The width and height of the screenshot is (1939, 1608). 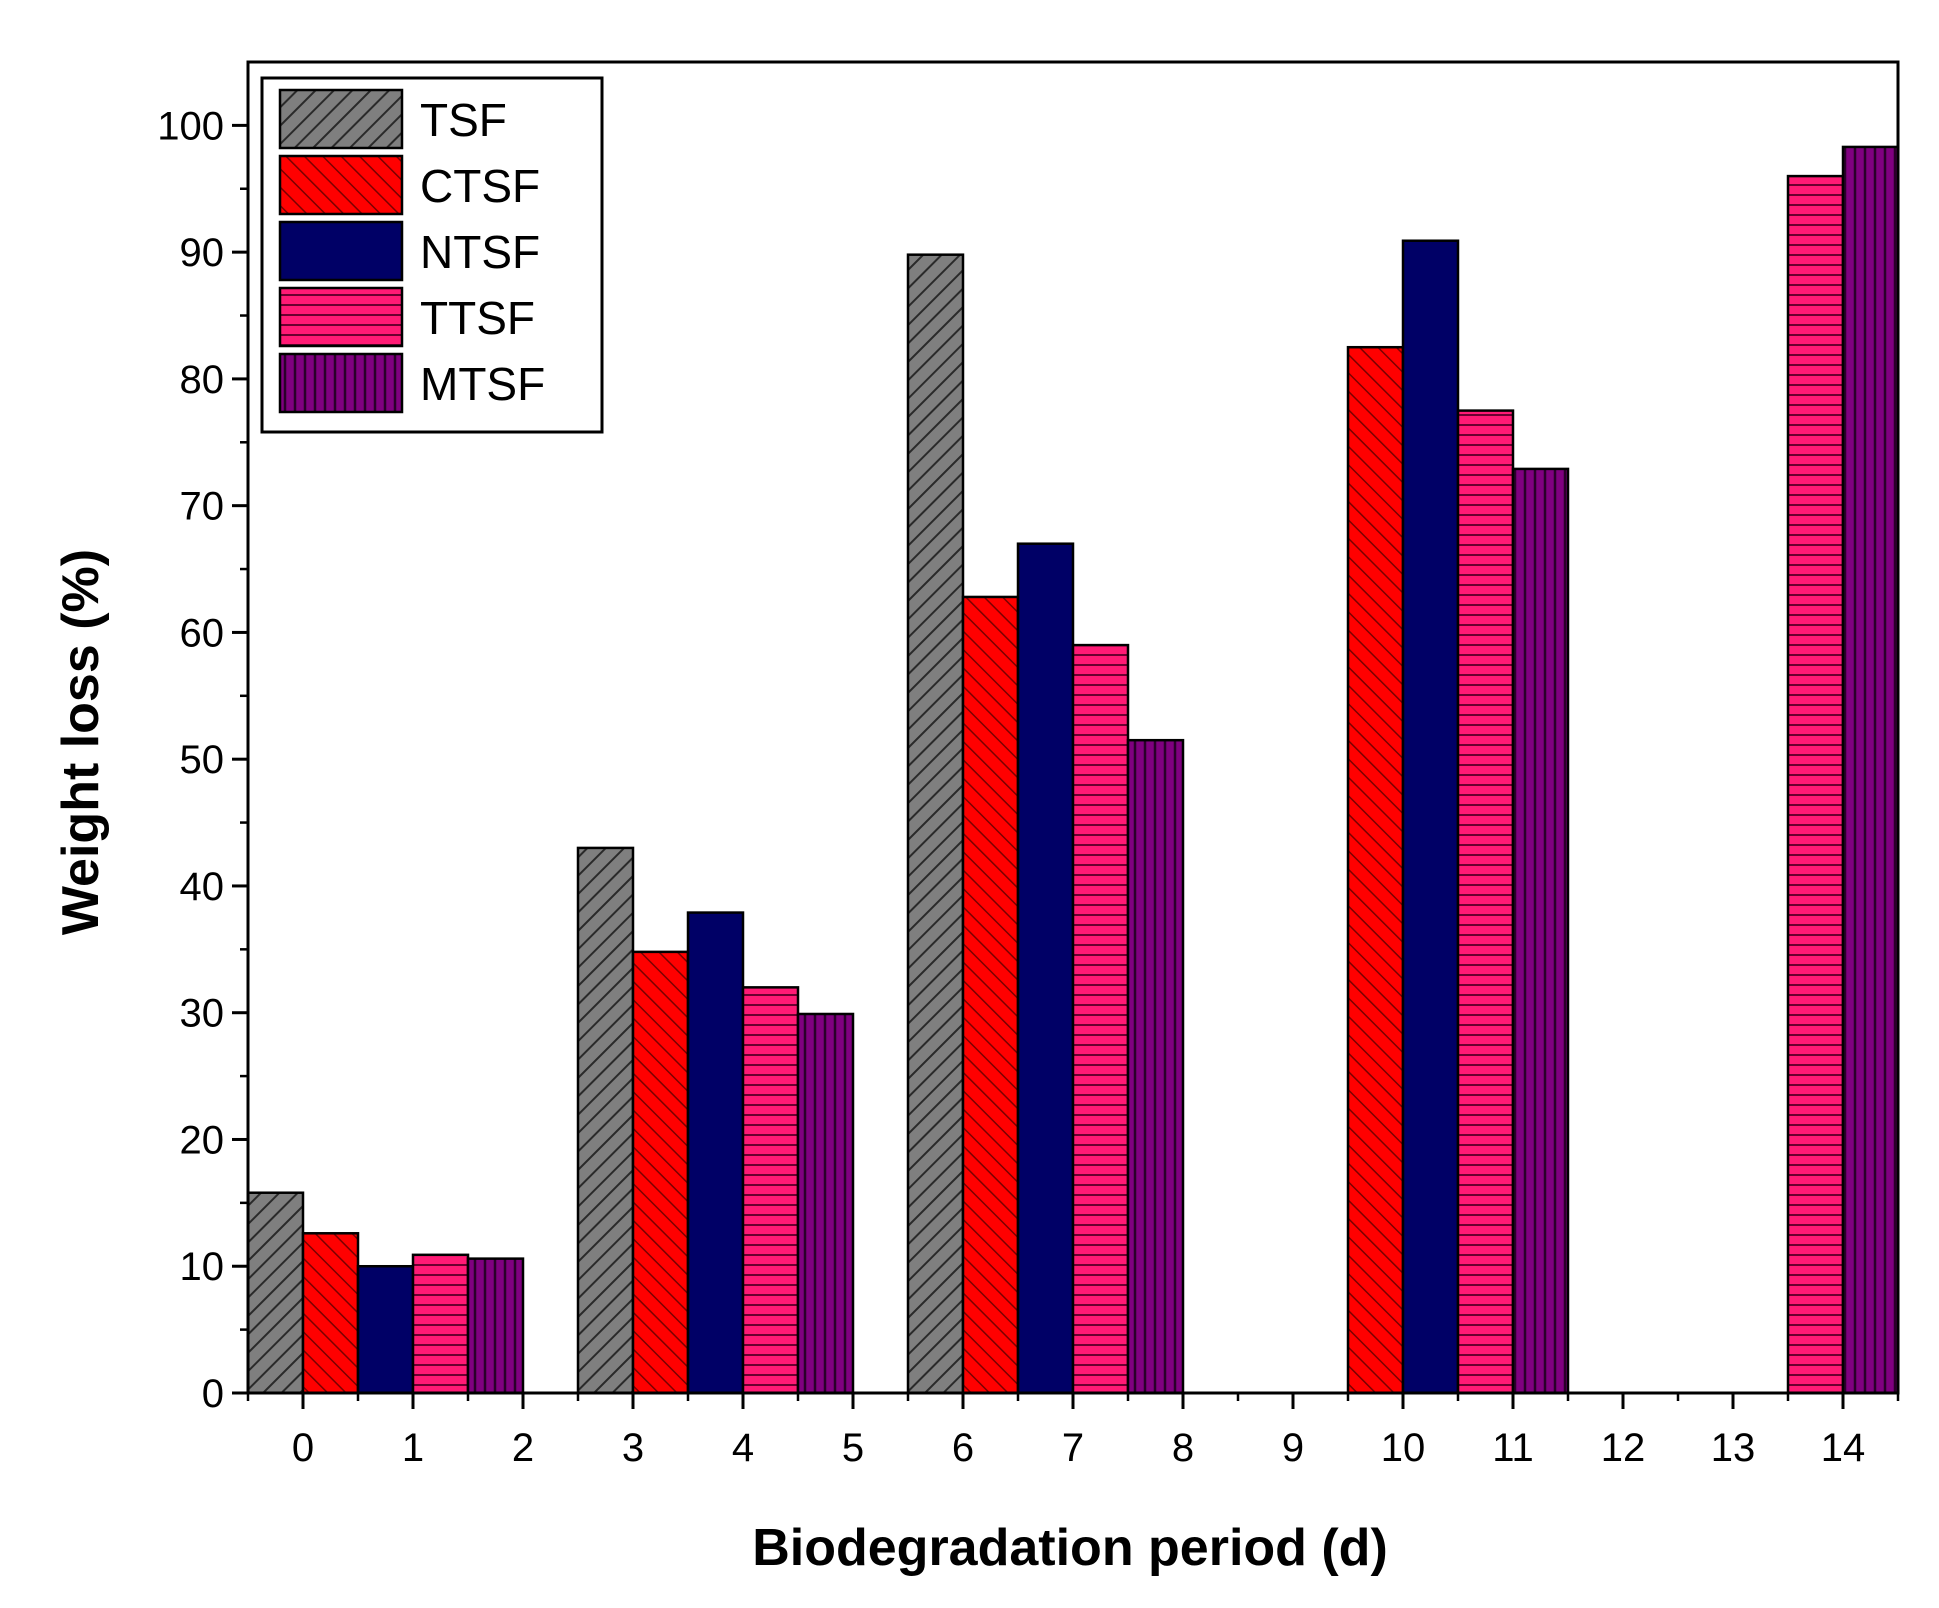 I want to click on x-tick-label-13: 13, so click(x=1733, y=1448).